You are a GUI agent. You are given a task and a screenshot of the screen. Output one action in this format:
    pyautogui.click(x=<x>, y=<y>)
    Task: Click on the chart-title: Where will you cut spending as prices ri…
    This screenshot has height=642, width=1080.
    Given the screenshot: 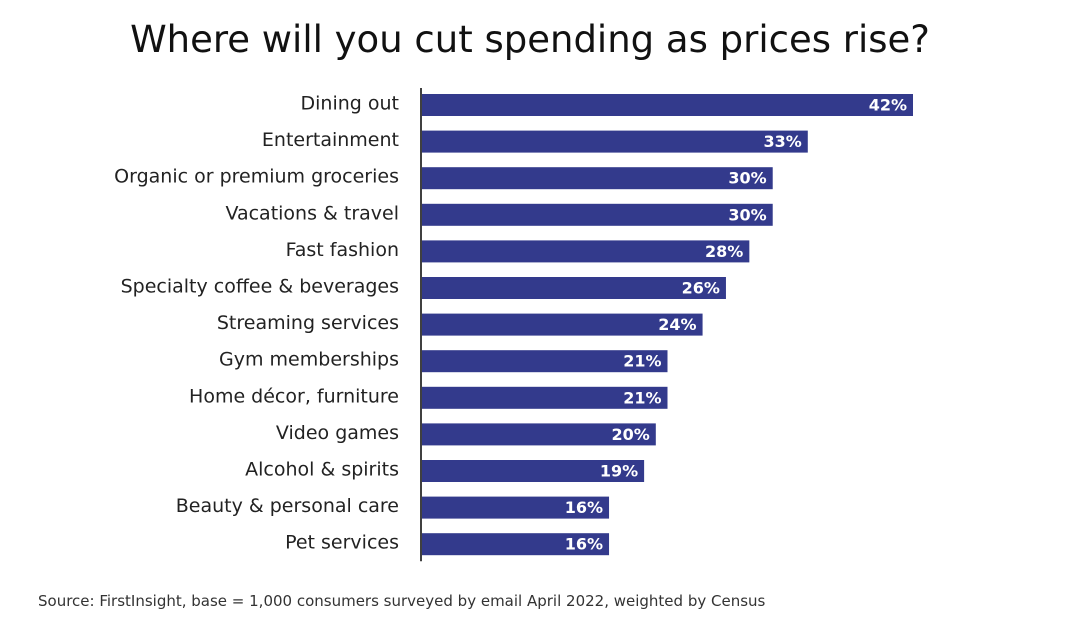 What is the action you would take?
    pyautogui.click(x=530, y=39)
    